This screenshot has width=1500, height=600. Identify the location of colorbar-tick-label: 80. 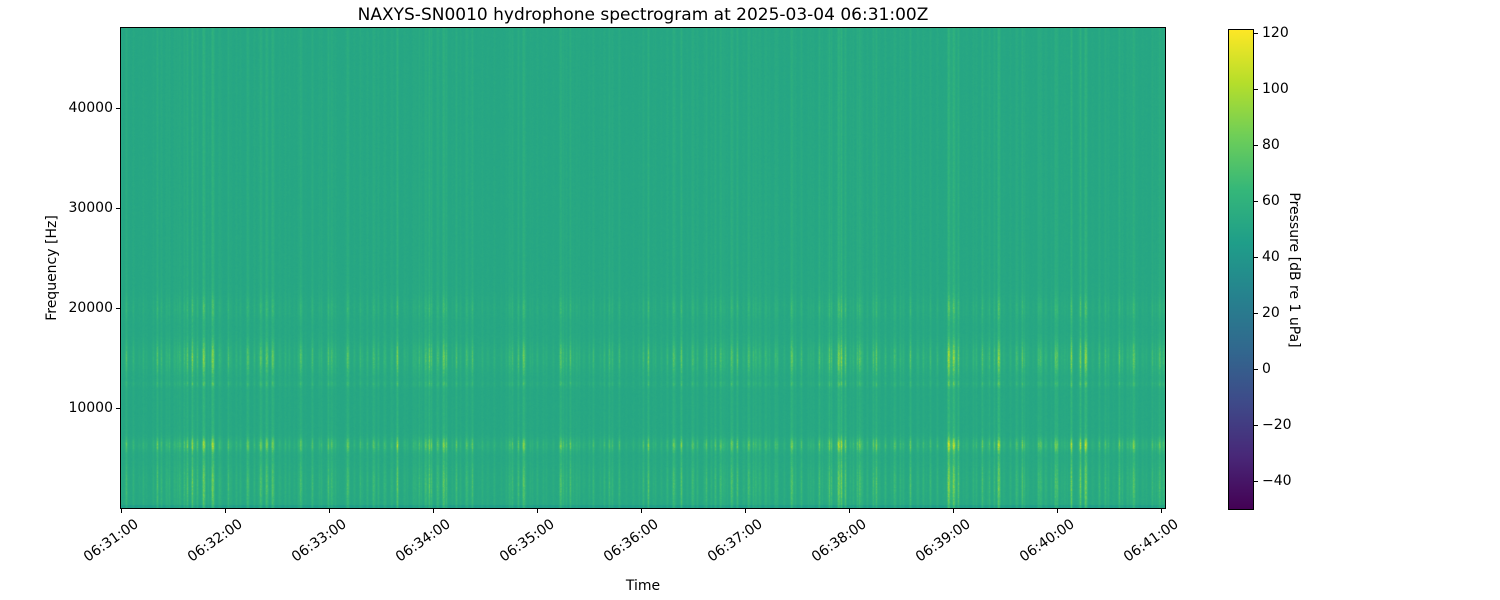
(1271, 145).